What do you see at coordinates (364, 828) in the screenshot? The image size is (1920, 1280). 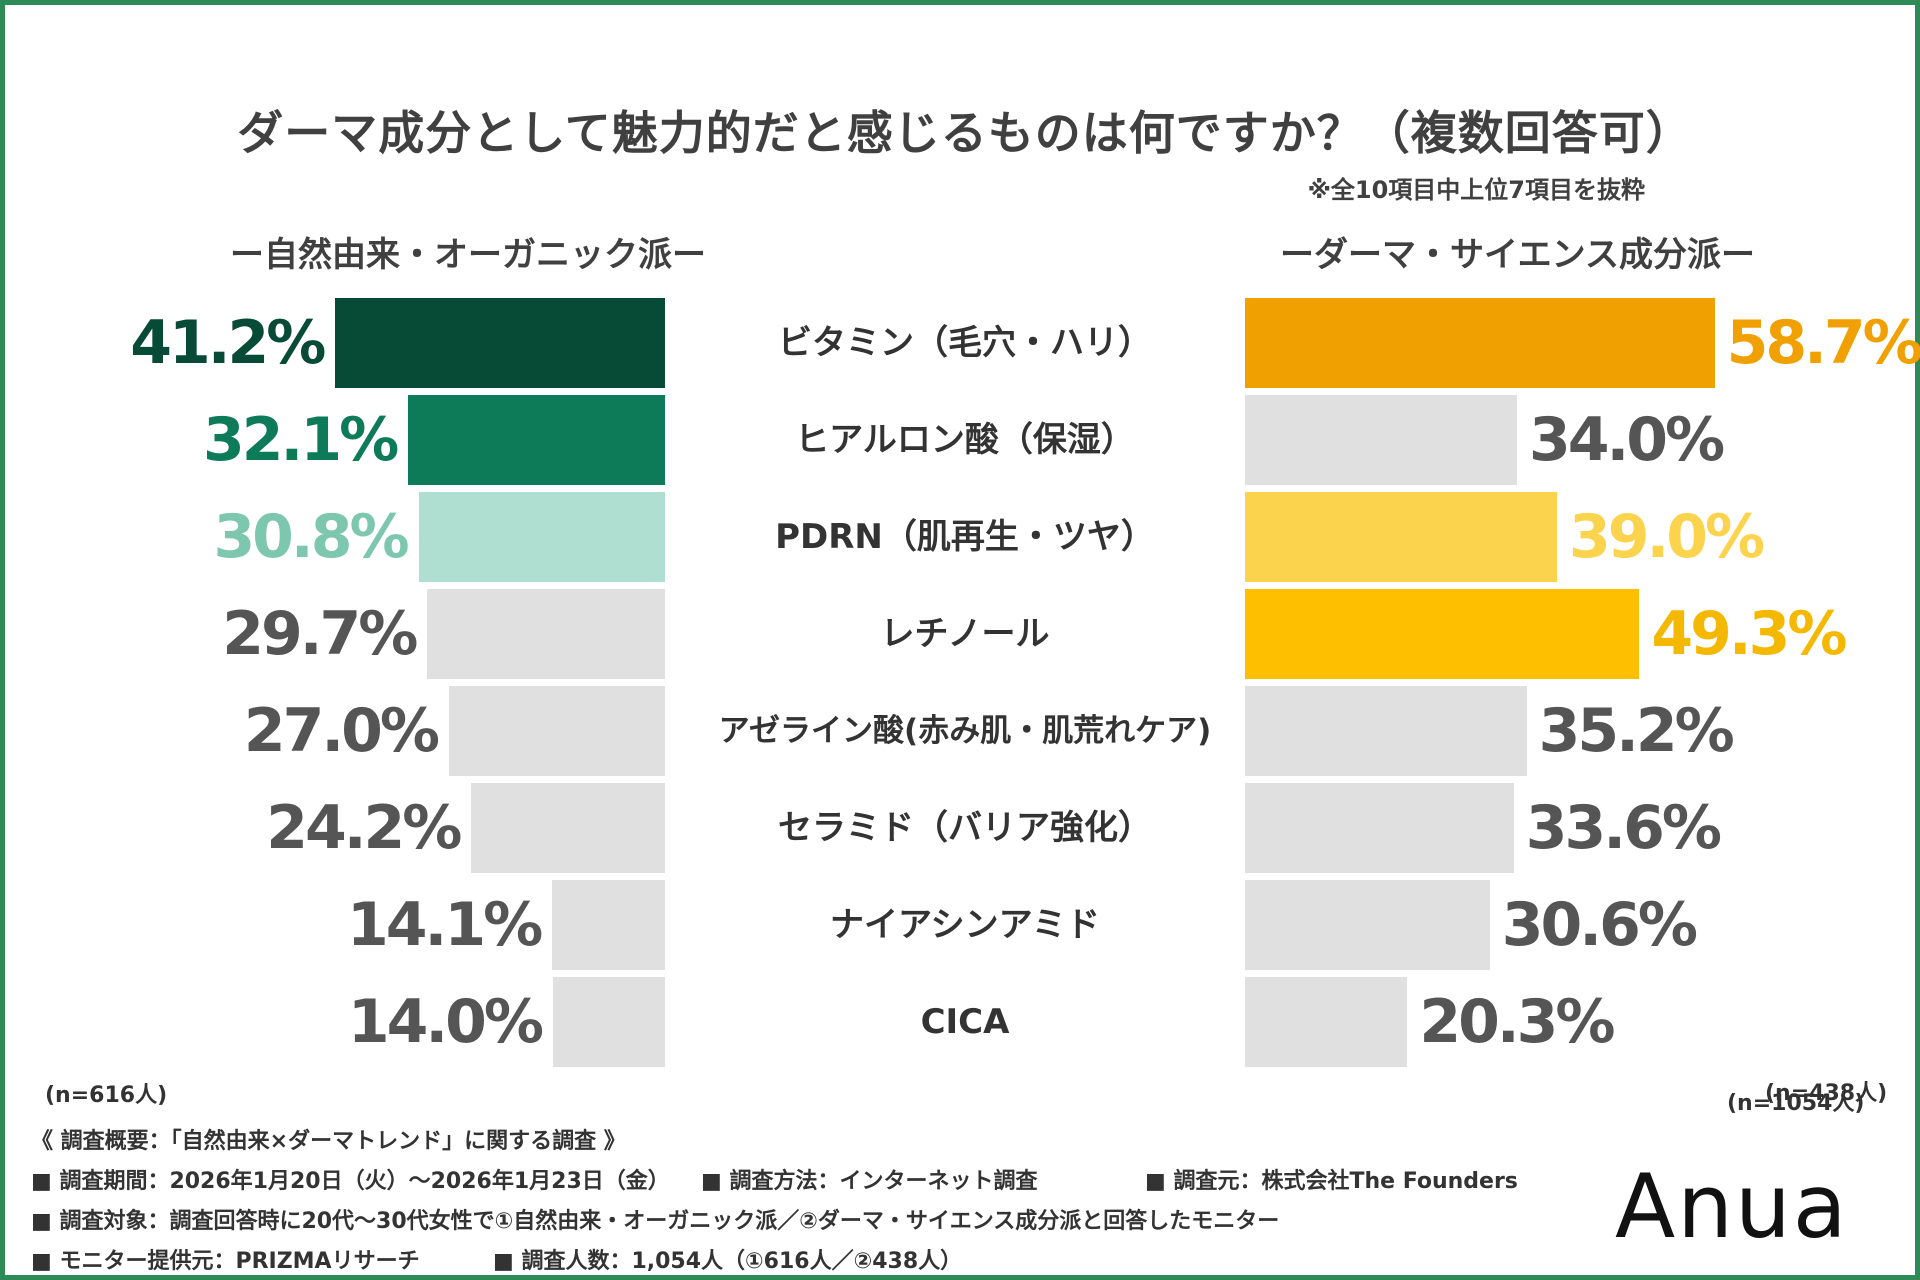 I see `left-value-label: 24.2%` at bounding box center [364, 828].